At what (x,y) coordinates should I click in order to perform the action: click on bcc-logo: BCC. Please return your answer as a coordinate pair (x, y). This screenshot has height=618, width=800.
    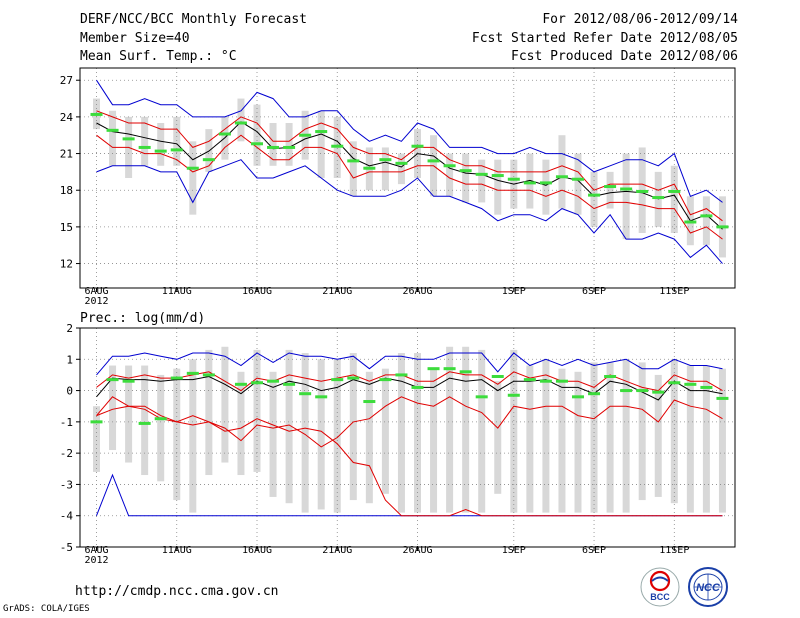
    Looking at the image, I should click on (660, 587).